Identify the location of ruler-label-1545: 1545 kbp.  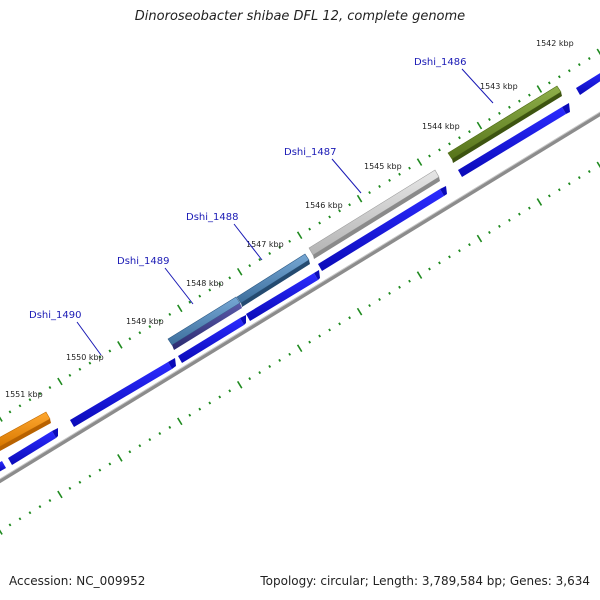
(383, 166).